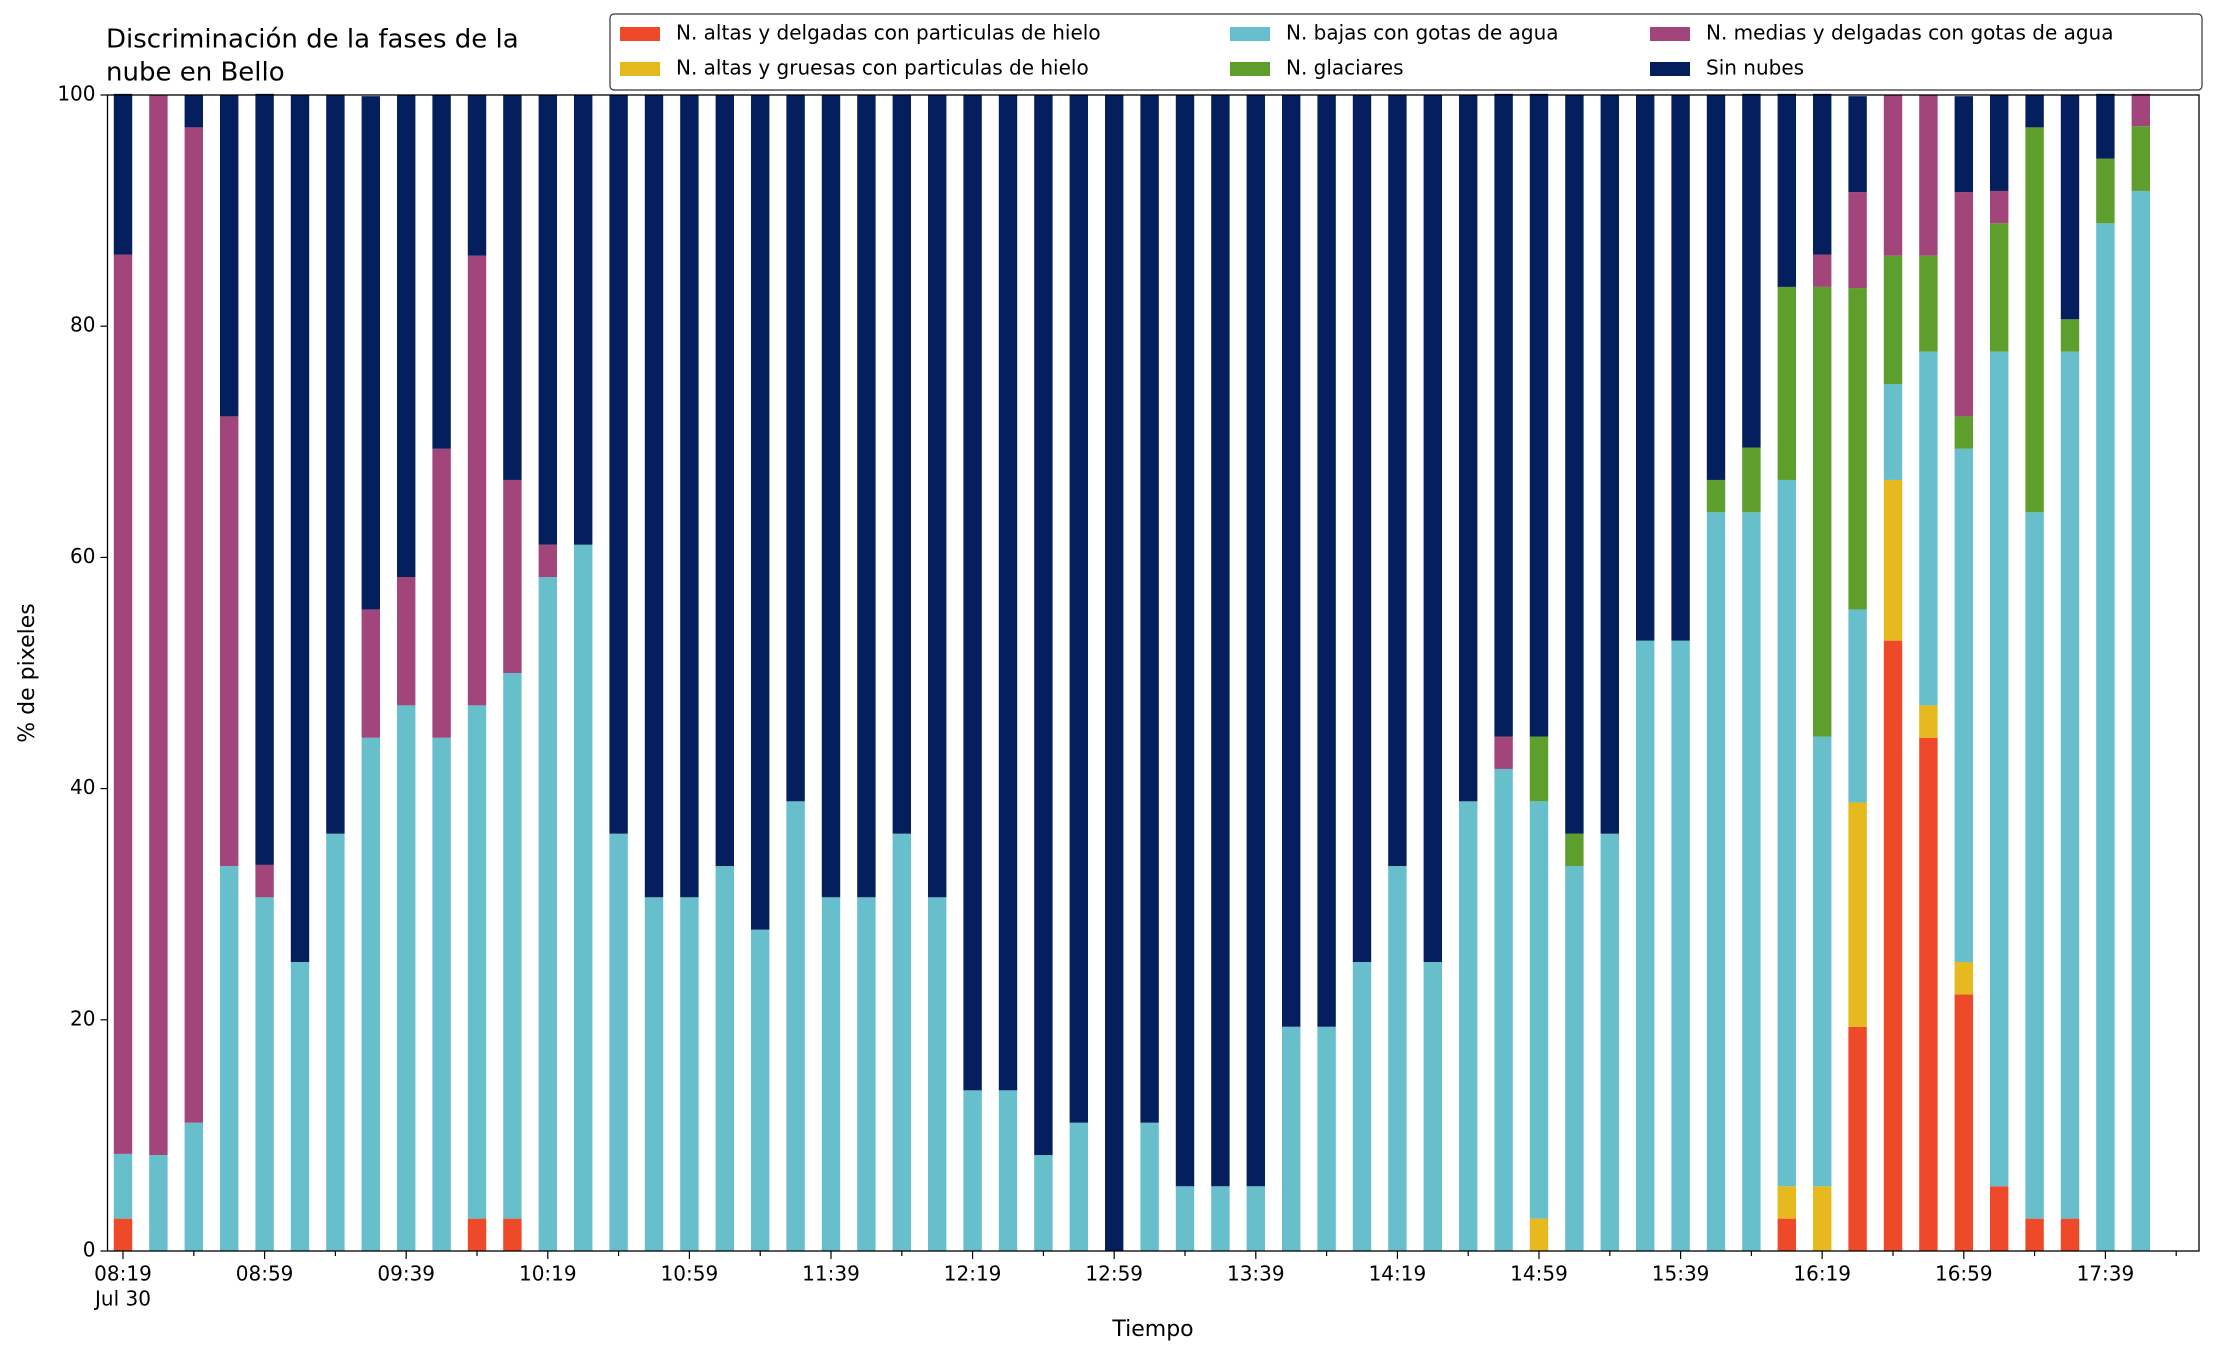 Image resolution: width=2216 pixels, height=1355 pixels. What do you see at coordinates (1755, 68) in the screenshot?
I see `legend-label: Sin nubes` at bounding box center [1755, 68].